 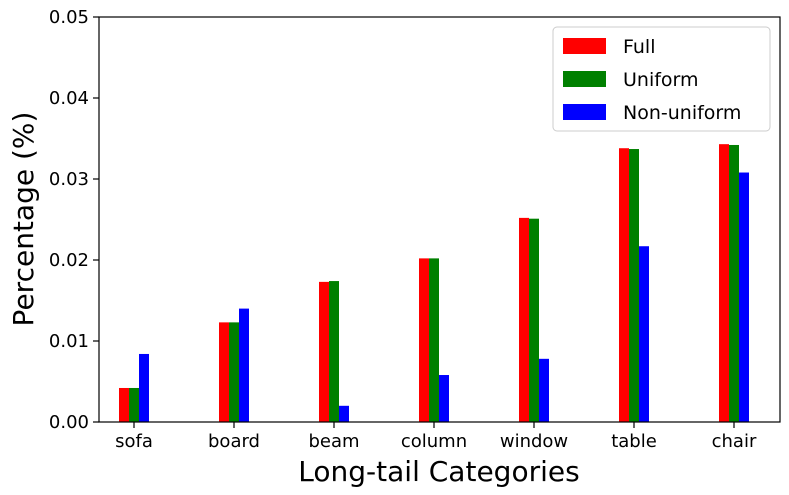 I want to click on bar-non-uniform-window, so click(x=544, y=390).